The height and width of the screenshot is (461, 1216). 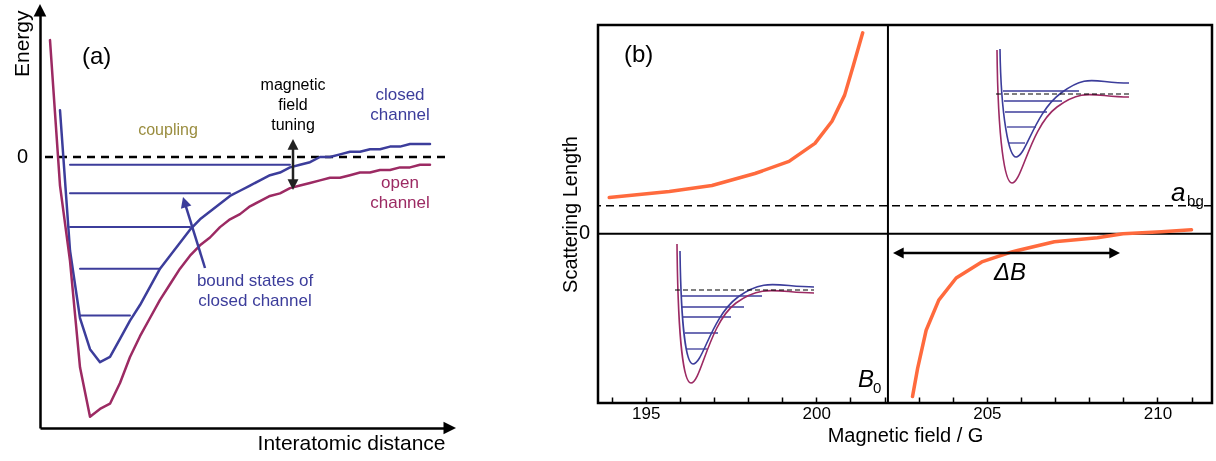 I want to click on y-axis-title: Scattering Length, so click(x=569, y=214).